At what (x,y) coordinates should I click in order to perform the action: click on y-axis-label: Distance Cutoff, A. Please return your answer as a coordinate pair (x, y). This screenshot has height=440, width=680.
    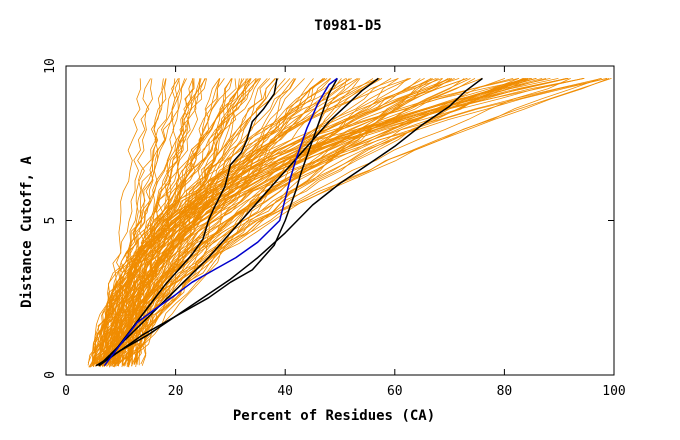
    Looking at the image, I should click on (27, 232).